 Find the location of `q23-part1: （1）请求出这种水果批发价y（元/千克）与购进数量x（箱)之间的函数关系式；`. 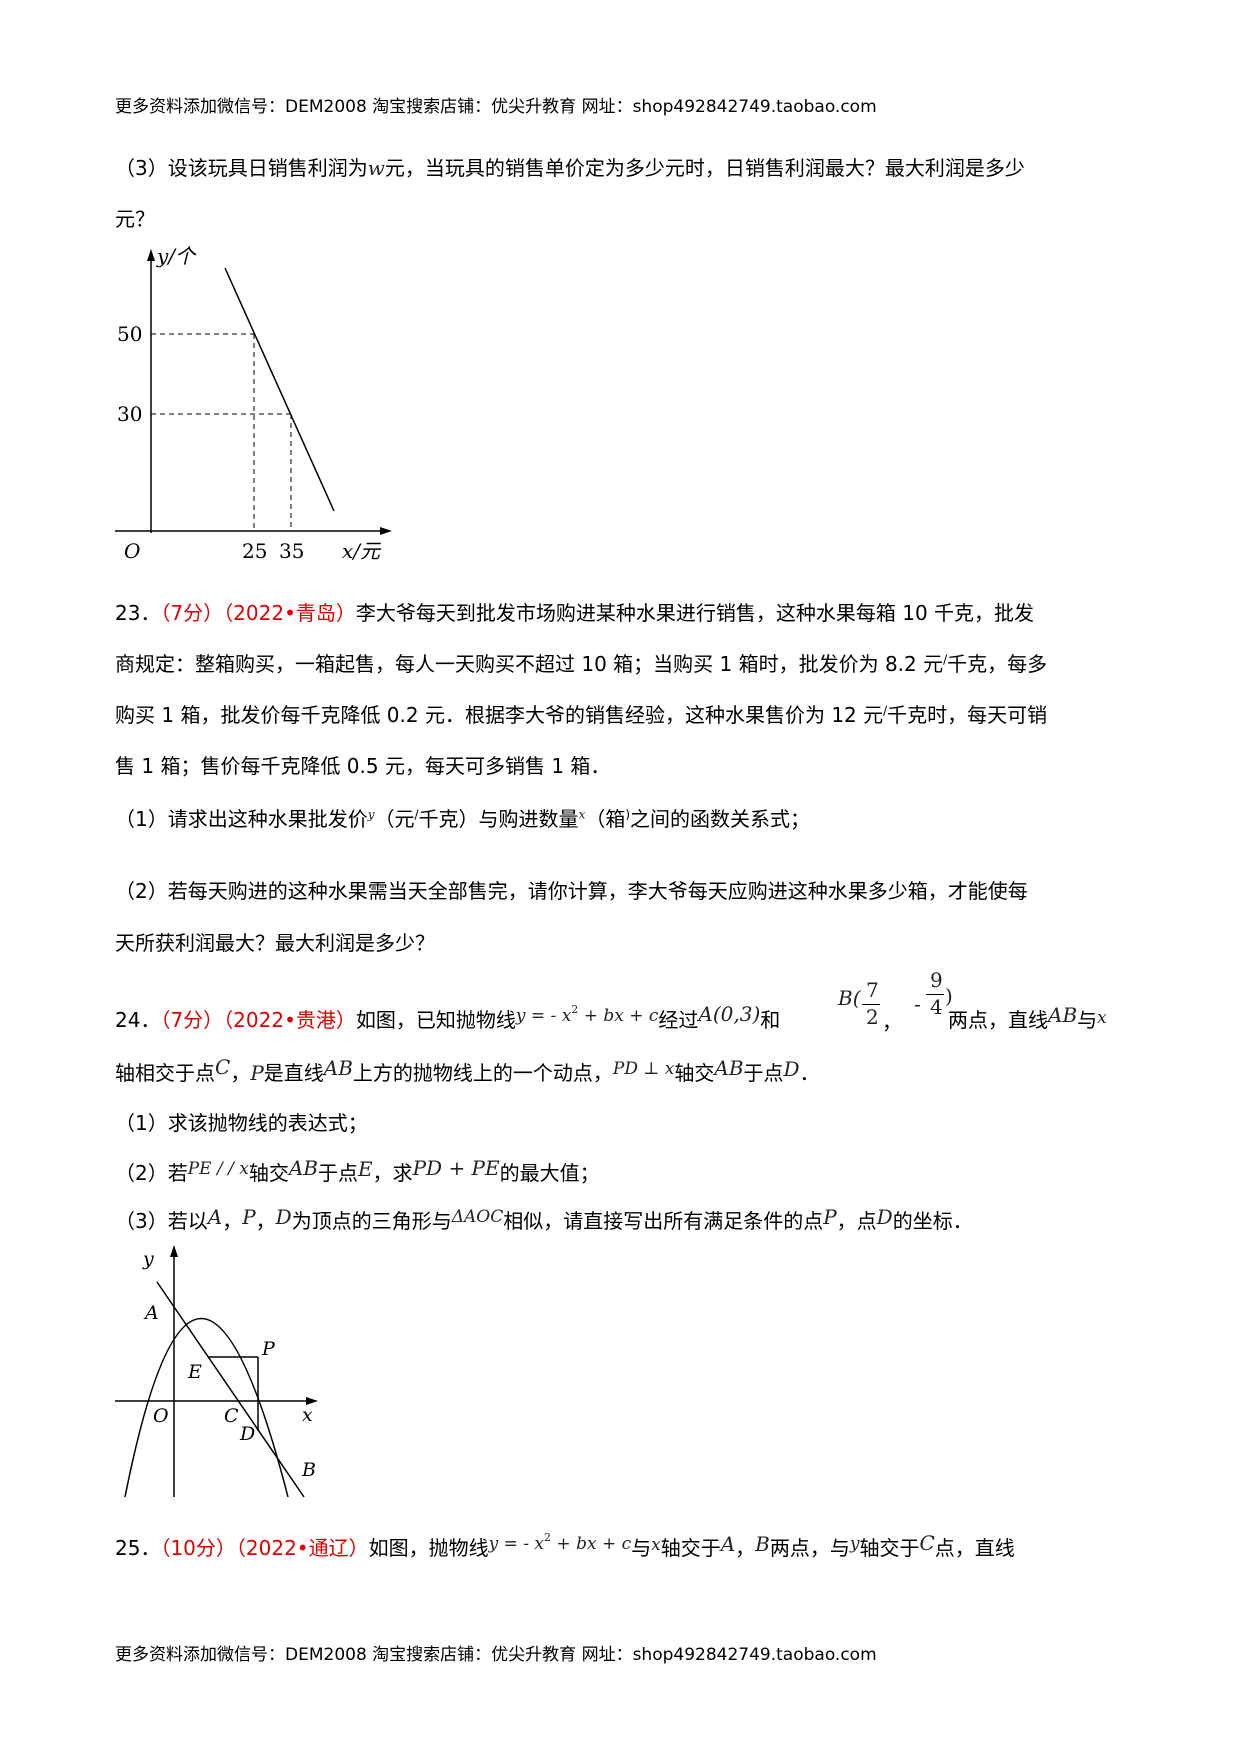

q23-part1: （1）请求出这种水果批发价y（元/千克）与购进数量x（箱)之间的函数关系式； is located at coordinates (463, 819).